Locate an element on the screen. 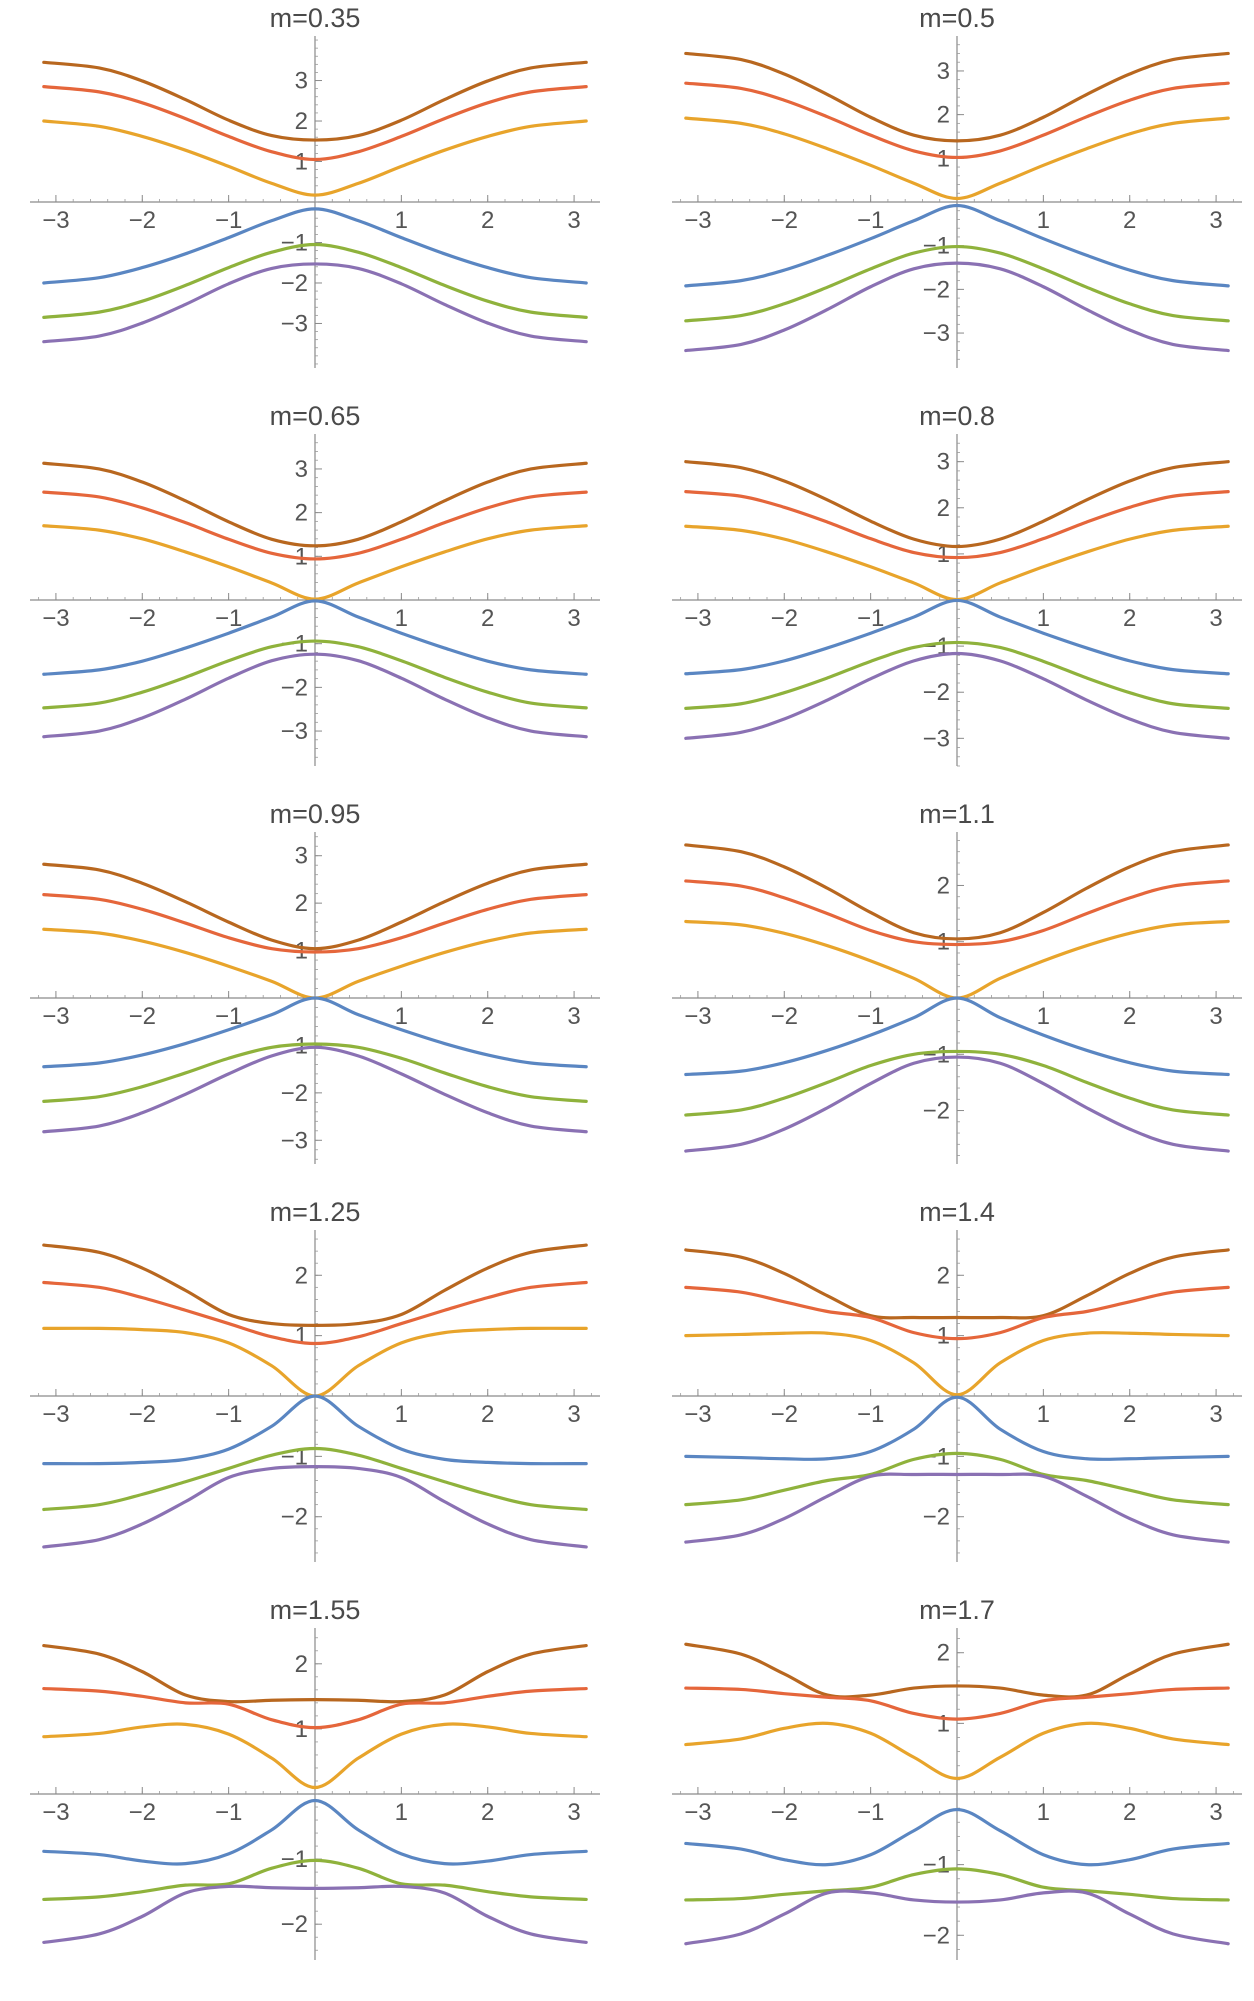 Image resolution: width=1254 pixels, height=2001 pixels. chart-panel: m=1.55 −3 −2 −1 1 2 3 −2 −1 1 2 is located at coordinates (315, 1782).